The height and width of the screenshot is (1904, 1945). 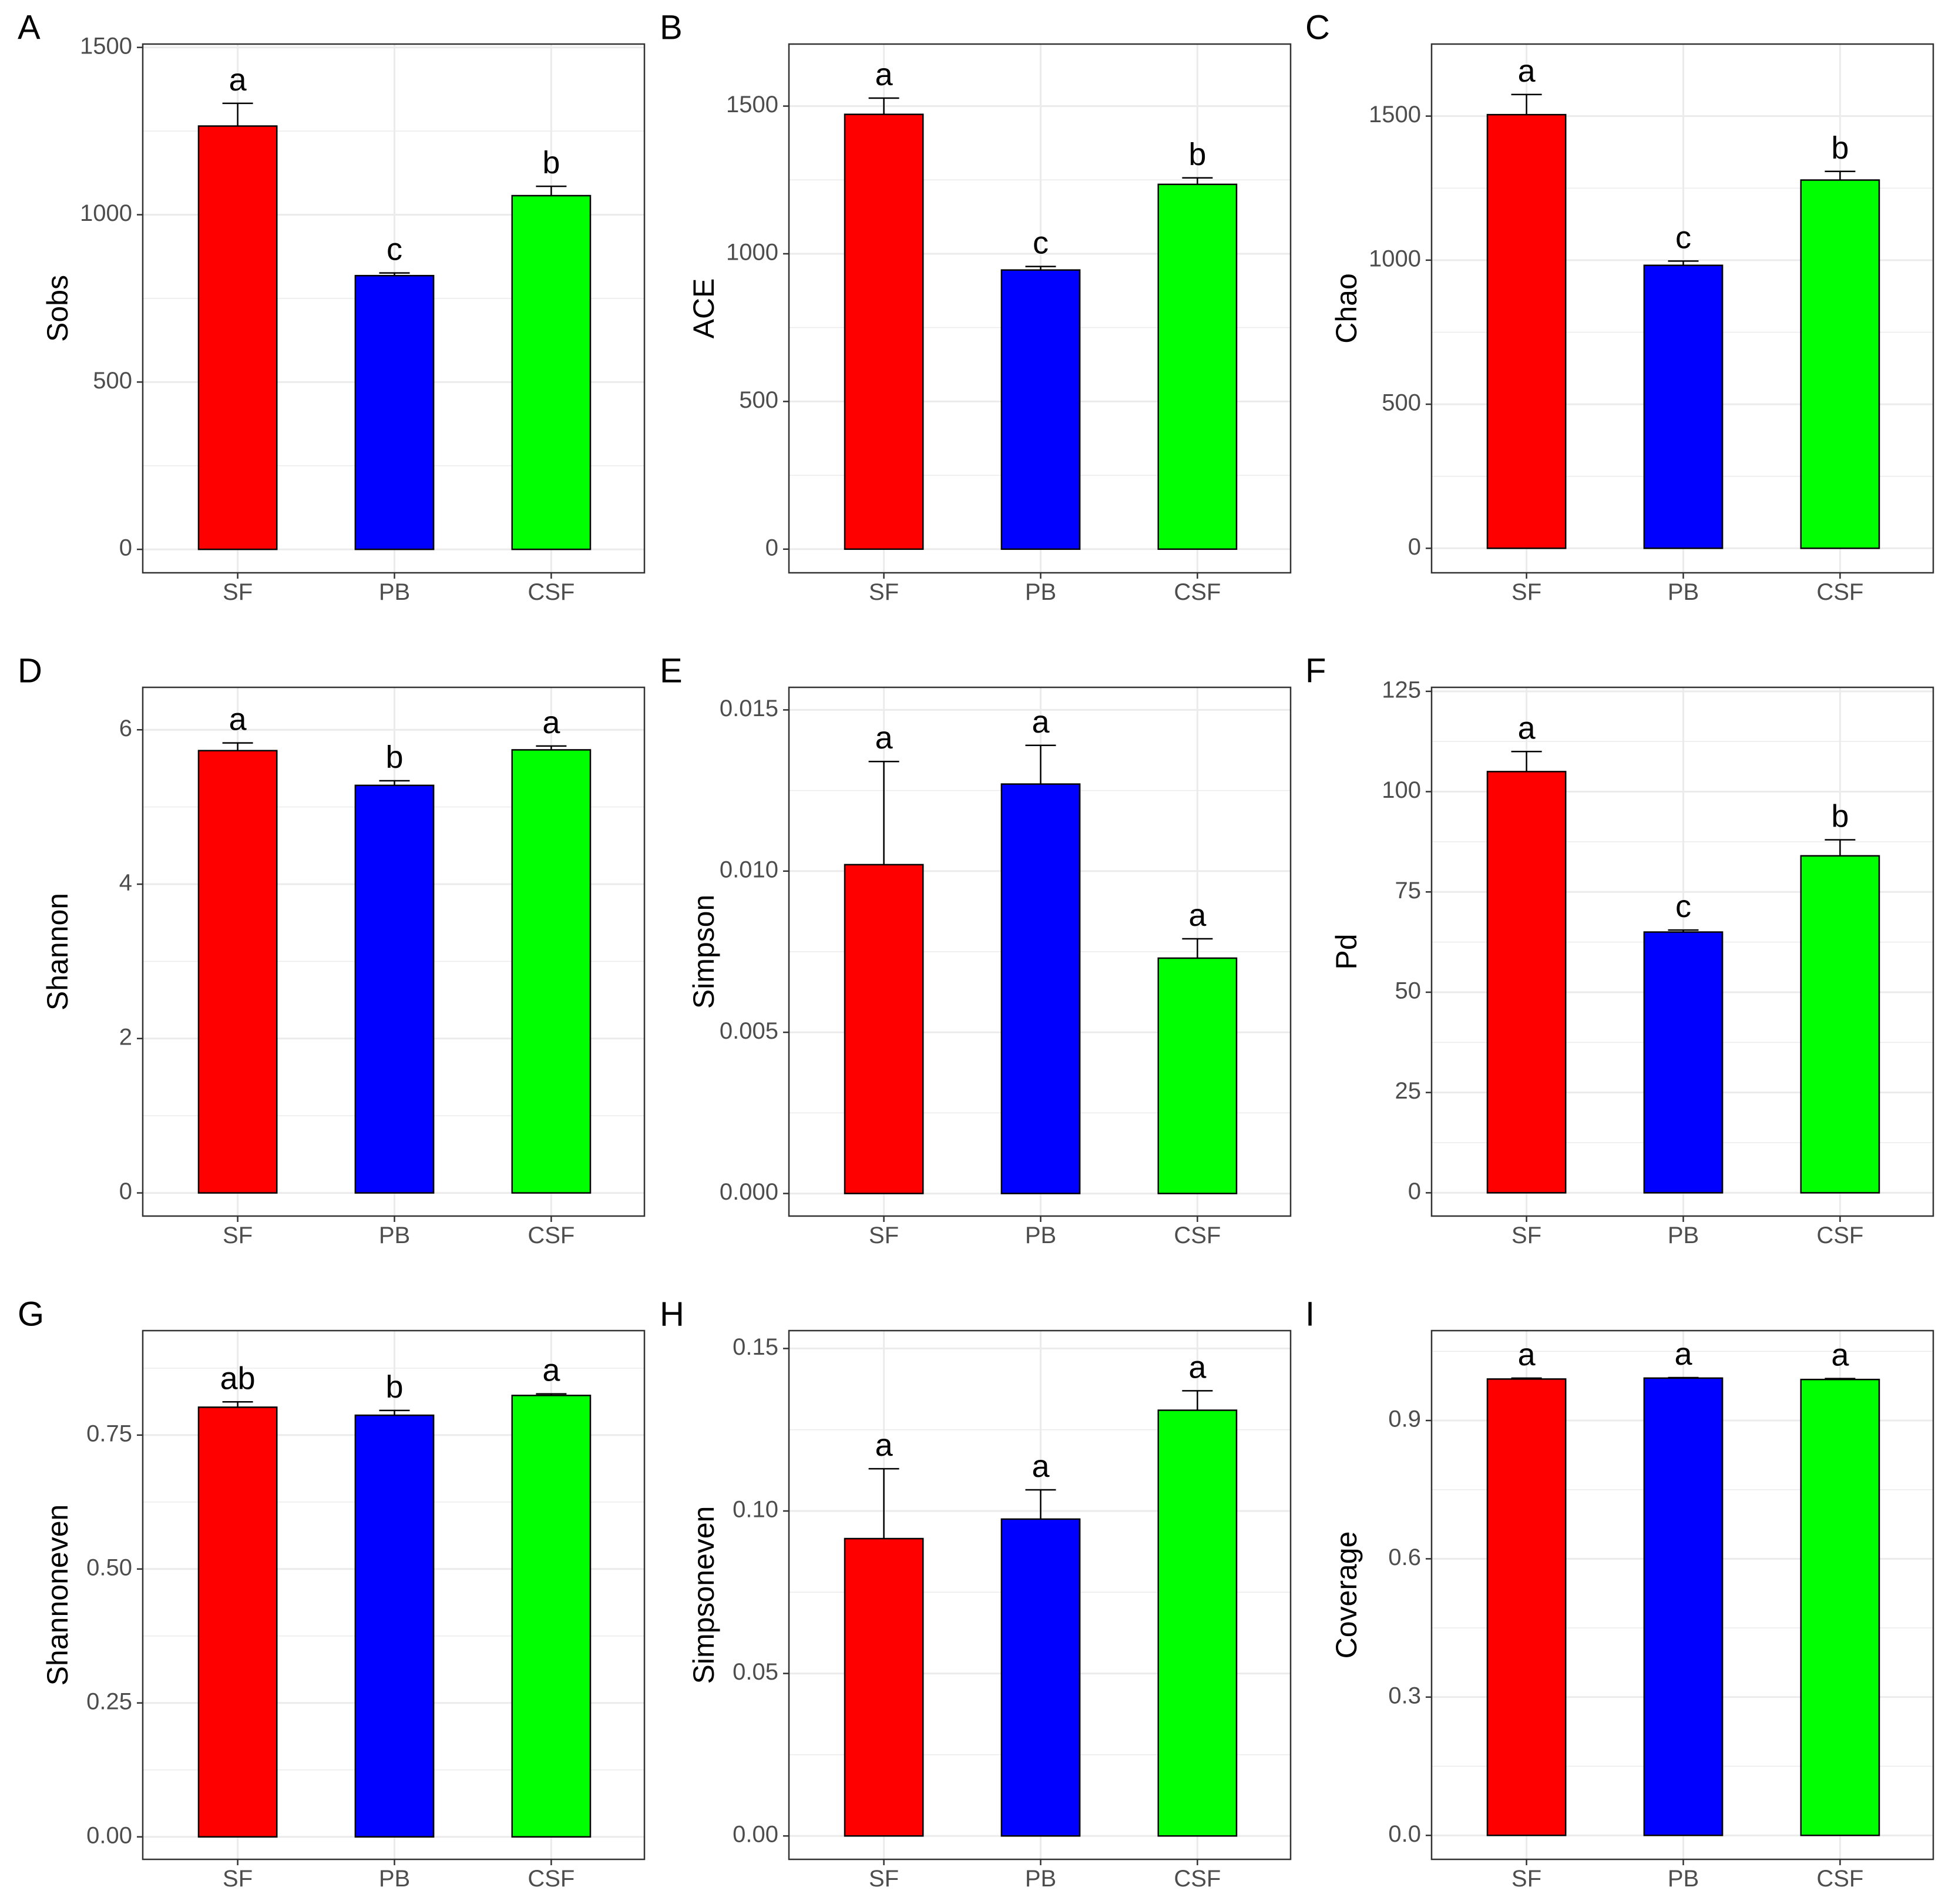 What do you see at coordinates (1346, 951) in the screenshot?
I see `y-axis-title: Pd` at bounding box center [1346, 951].